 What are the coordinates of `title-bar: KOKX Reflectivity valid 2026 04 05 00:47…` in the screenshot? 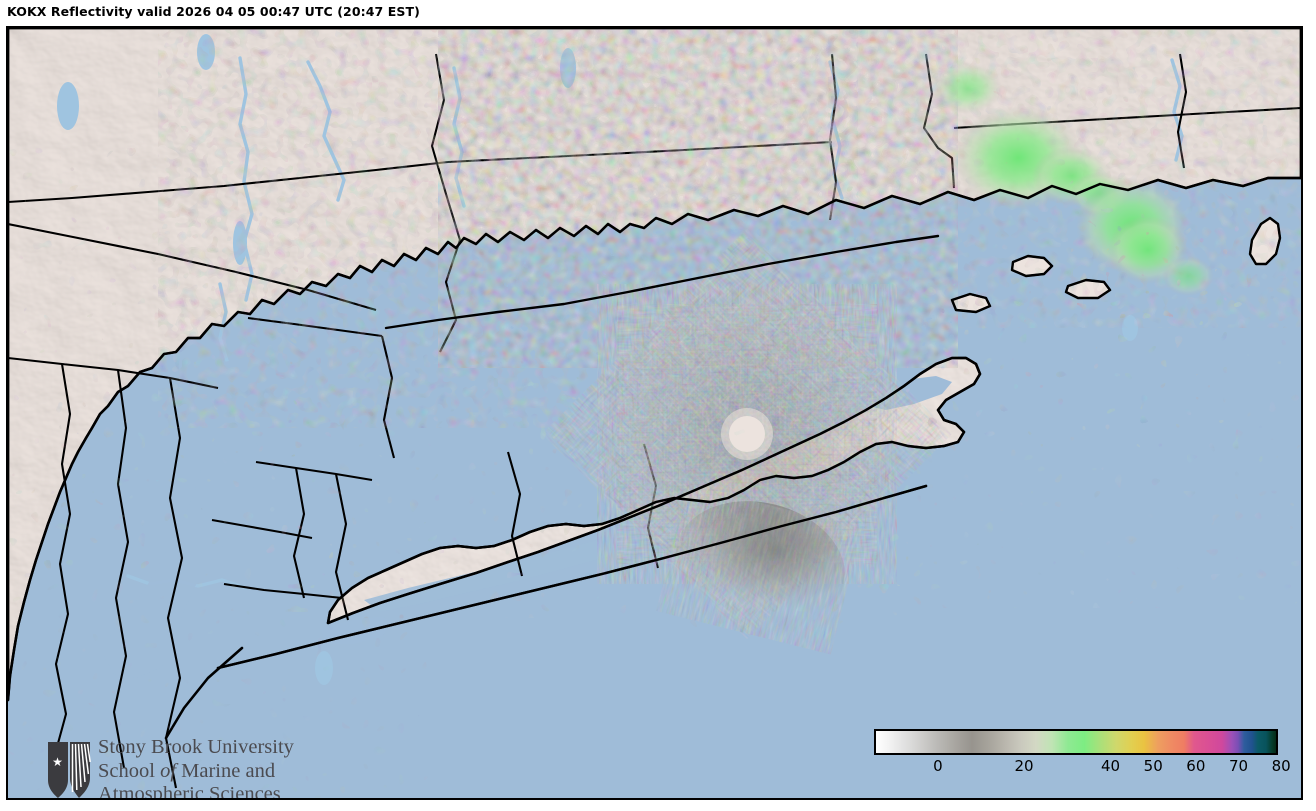 It's located at (658, 13).